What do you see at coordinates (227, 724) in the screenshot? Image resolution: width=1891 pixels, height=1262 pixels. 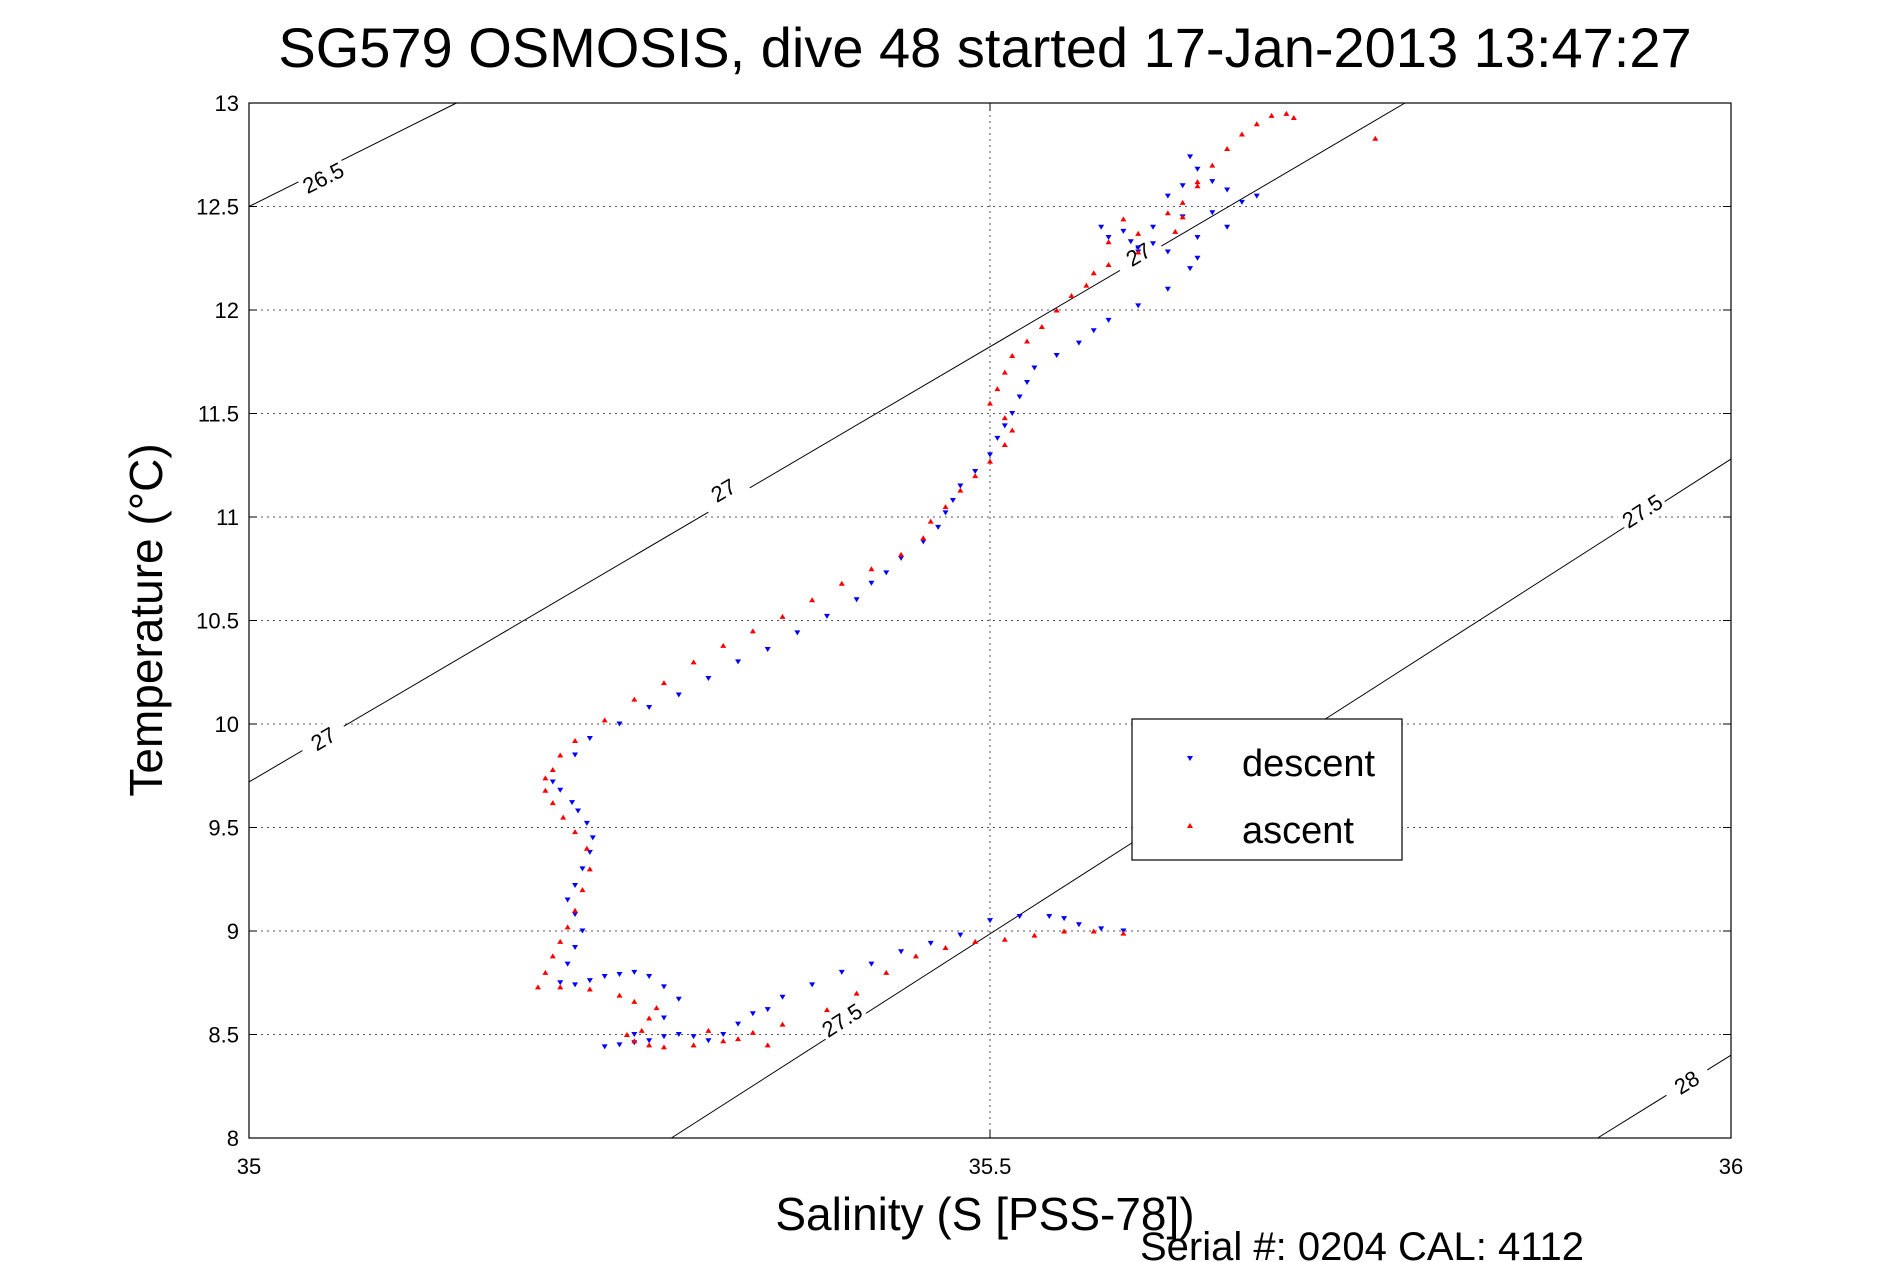 I see `y-tick-label: 10` at bounding box center [227, 724].